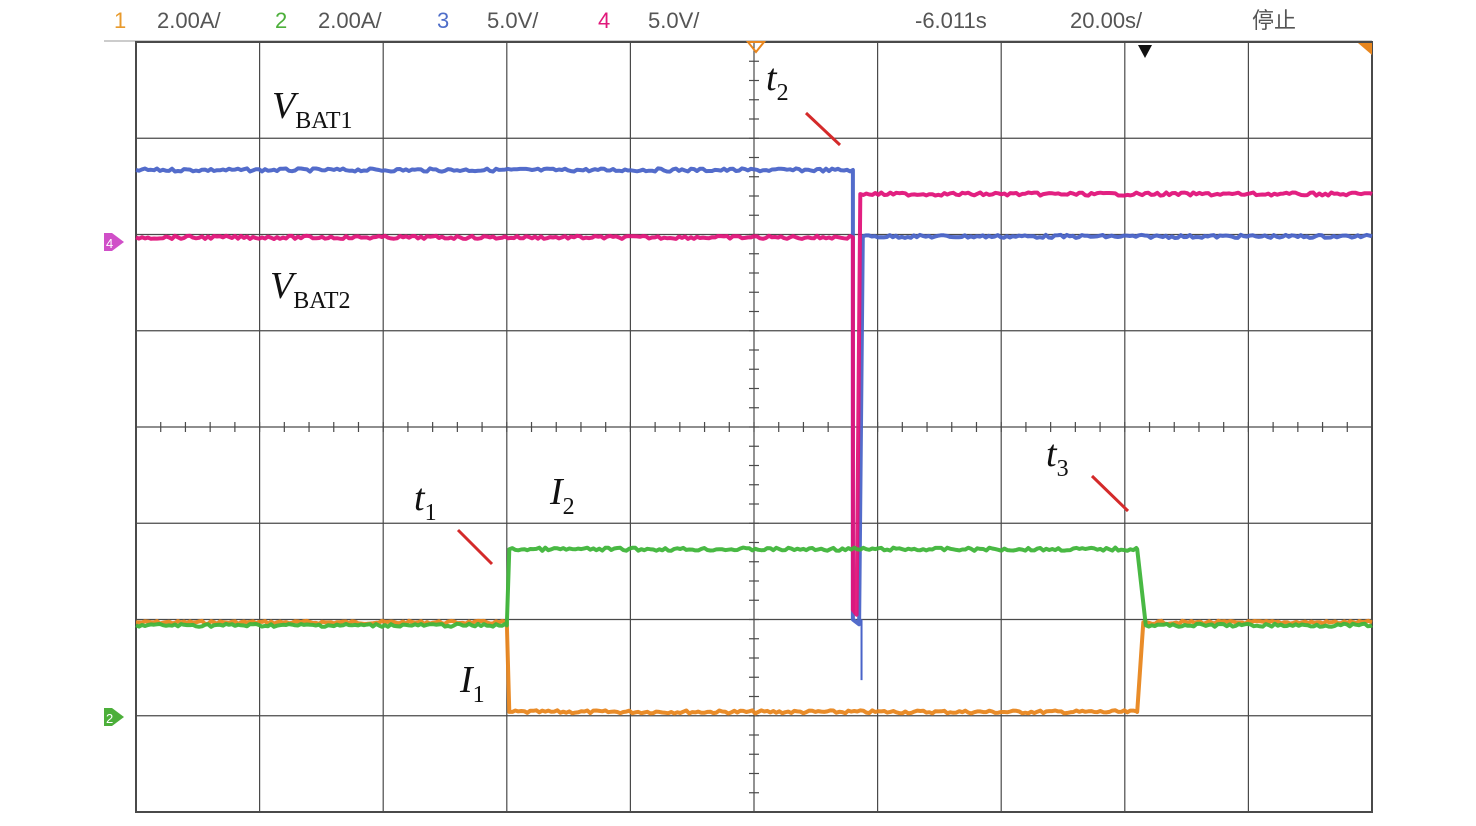  Describe the element at coordinates (754, 587) in the screenshot. I see `trace-i2` at that location.